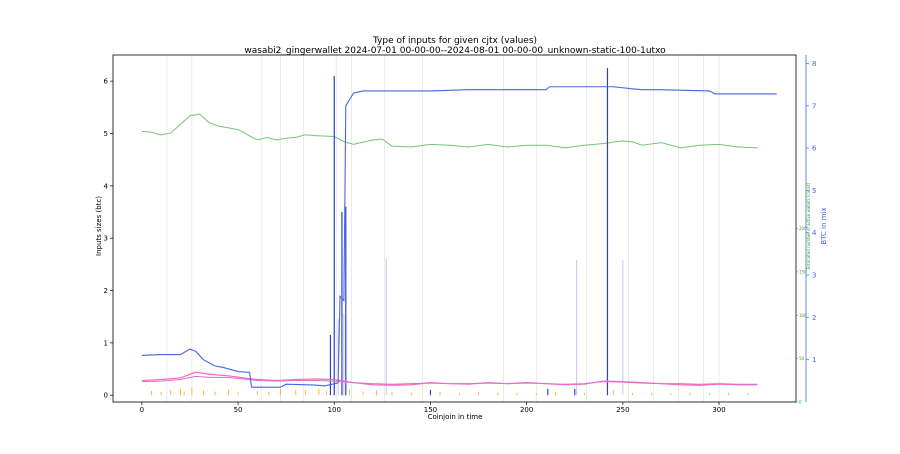 The height and width of the screenshot is (454, 900). What do you see at coordinates (814, 106) in the screenshot?
I see `blue-tick-label: 7` at bounding box center [814, 106].